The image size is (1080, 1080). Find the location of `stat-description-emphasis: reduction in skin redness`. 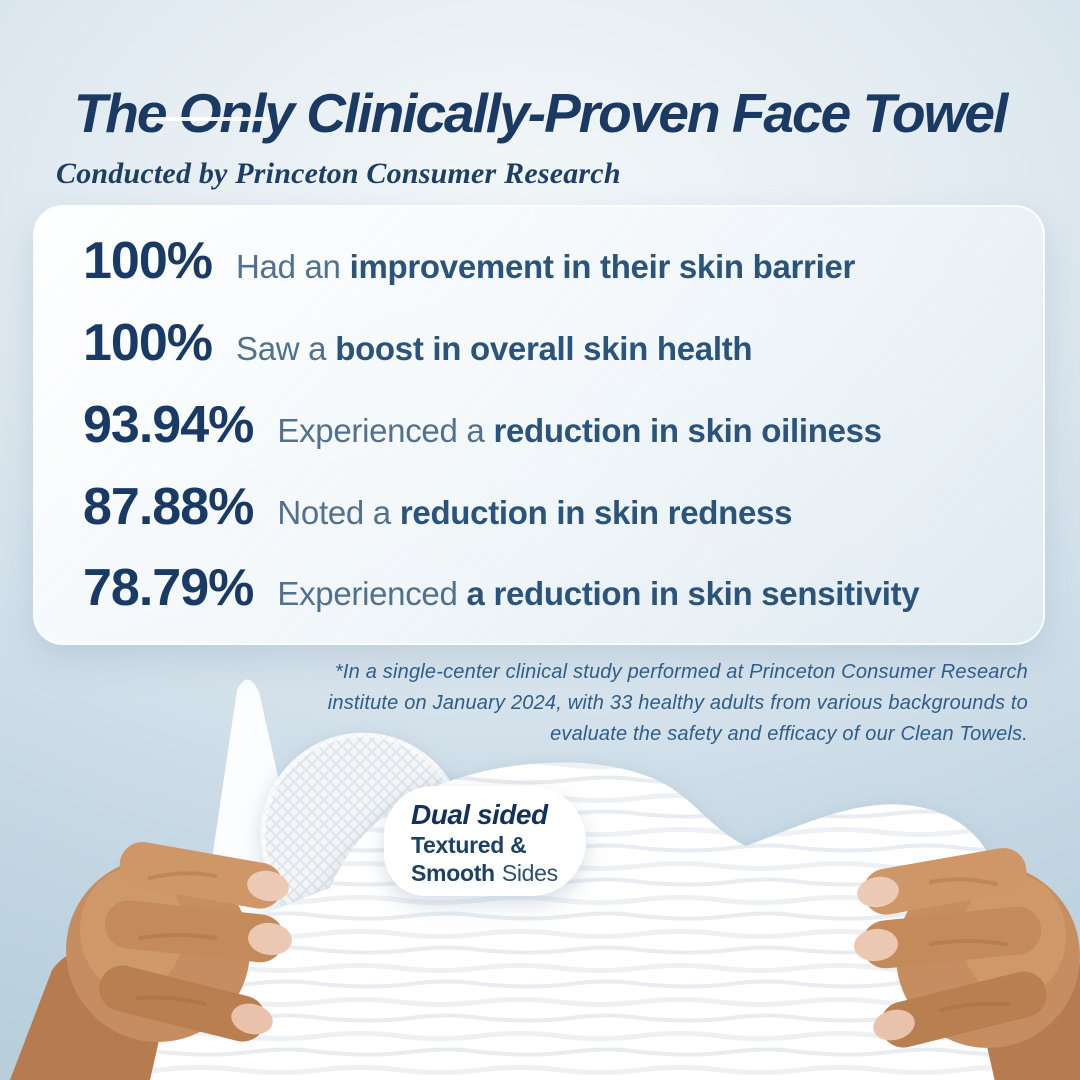

stat-description-emphasis: reduction in skin redness is located at coordinates (596, 512).